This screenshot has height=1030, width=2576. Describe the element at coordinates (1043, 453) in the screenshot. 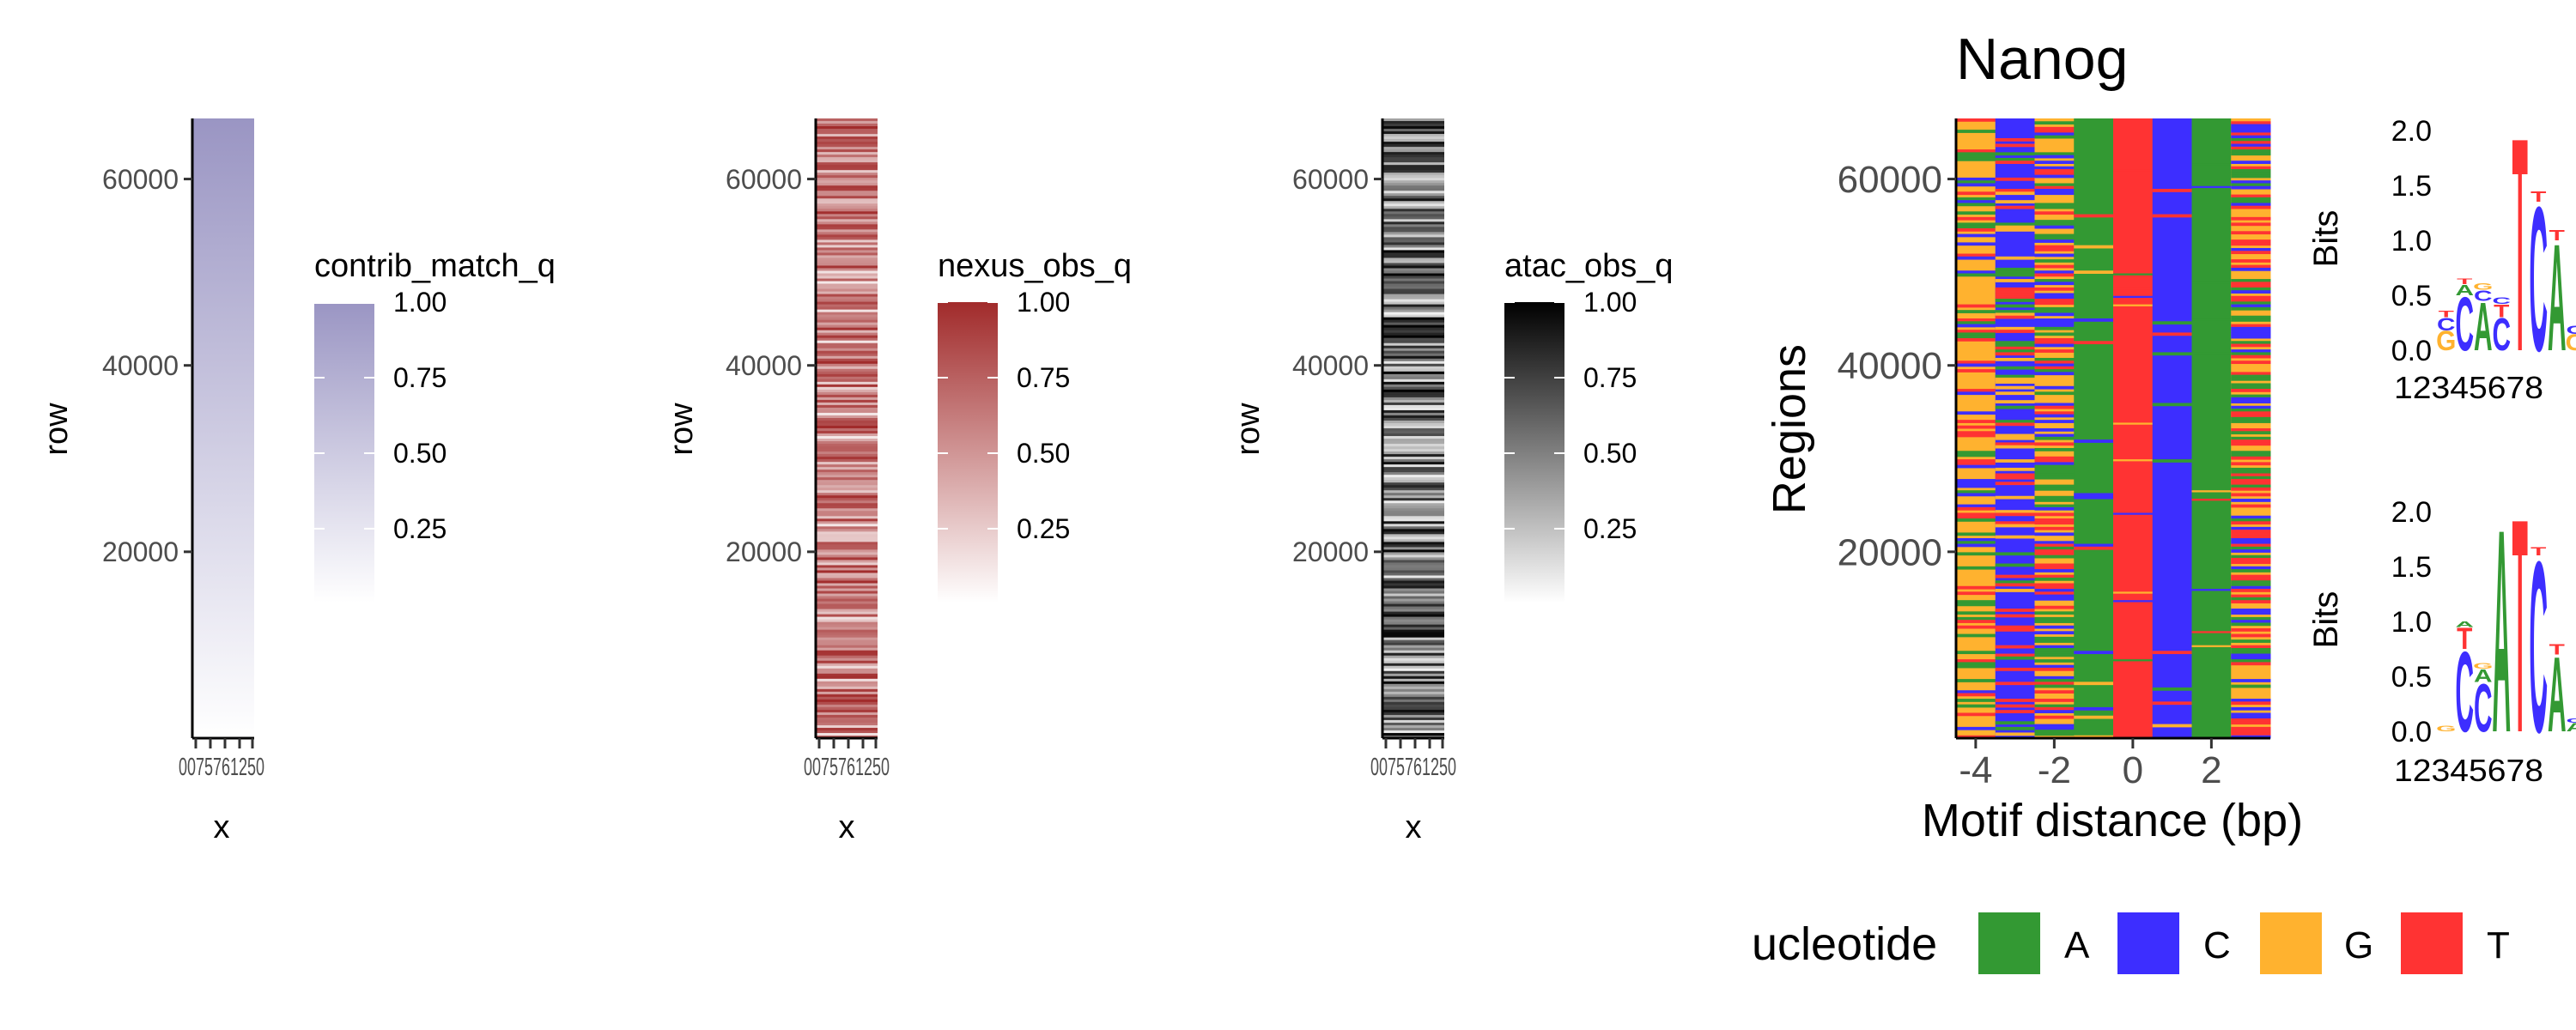

I see `legend-tick-label: 0.50` at that location.